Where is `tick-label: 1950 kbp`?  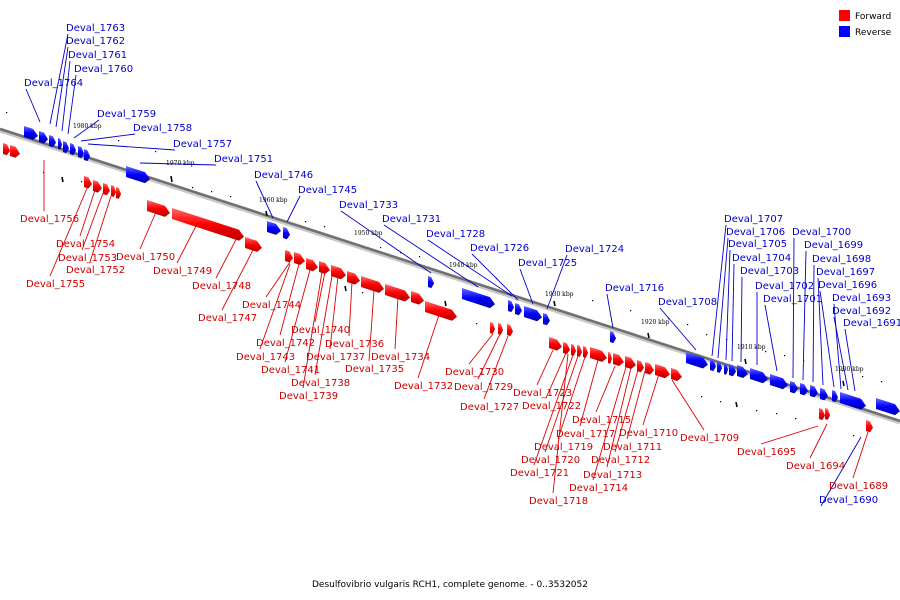 tick-label: 1950 kbp is located at coordinates (368, 233).